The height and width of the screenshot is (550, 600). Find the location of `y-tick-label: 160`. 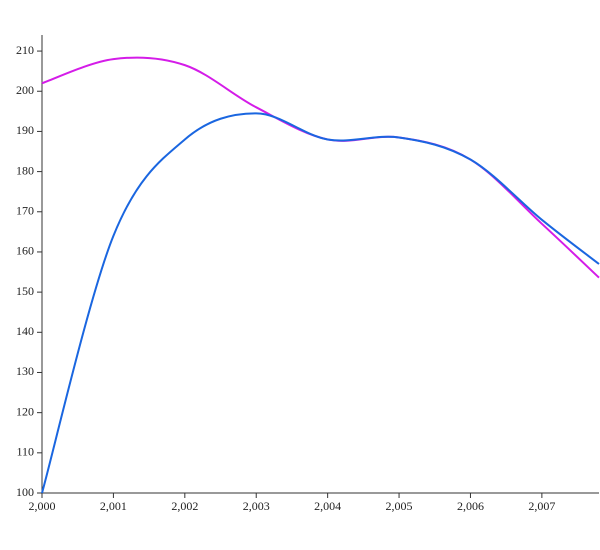

y-tick-label: 160 is located at coordinates (25, 251).